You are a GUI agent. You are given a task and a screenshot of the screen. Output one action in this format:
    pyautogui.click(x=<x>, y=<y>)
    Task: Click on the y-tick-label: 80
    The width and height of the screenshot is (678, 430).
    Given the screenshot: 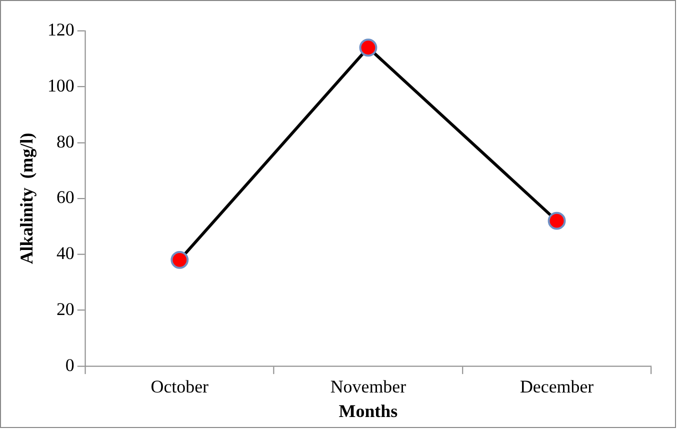 What is the action you would take?
    pyautogui.click(x=65, y=141)
    